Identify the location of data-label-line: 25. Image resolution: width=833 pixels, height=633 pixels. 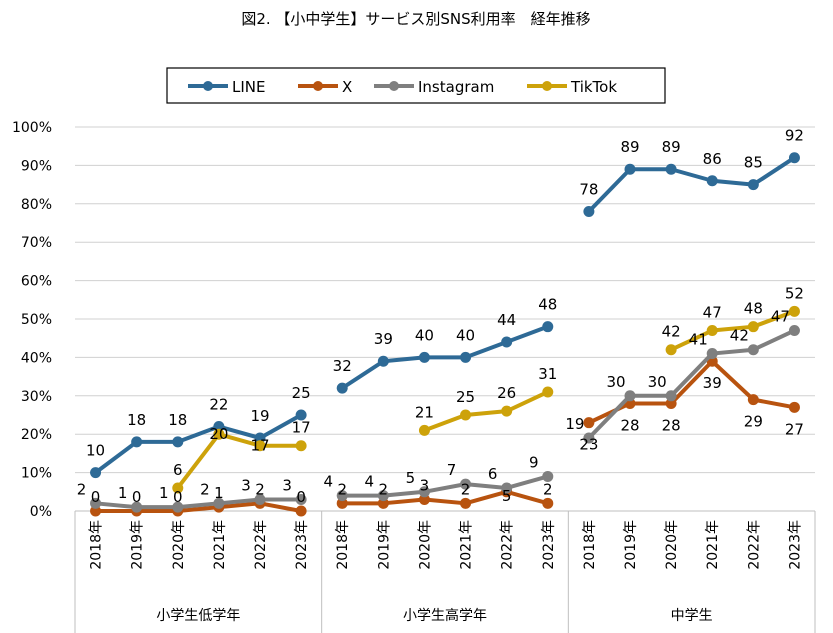
(301, 393).